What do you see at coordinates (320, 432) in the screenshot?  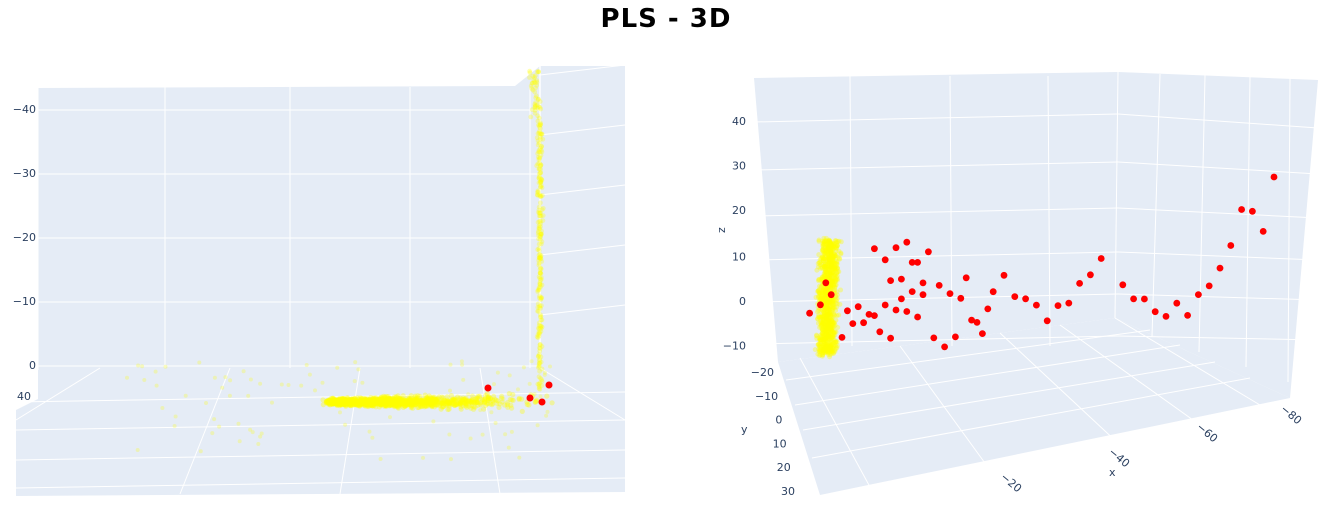 I see `scene-left-floor` at bounding box center [320, 432].